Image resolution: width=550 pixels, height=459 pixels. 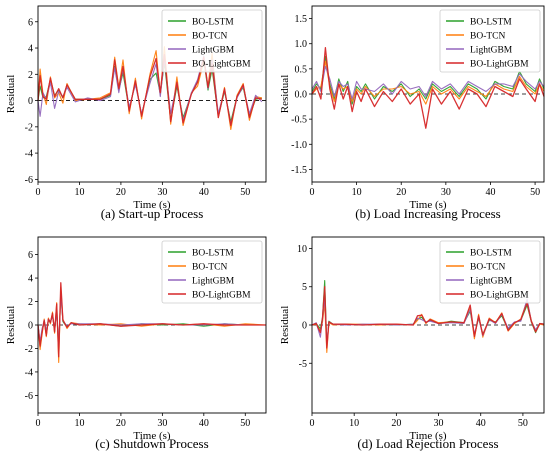 What do you see at coordinates (151, 443) in the screenshot?
I see `panel-caption: (c) Shutdown Process` at bounding box center [151, 443].